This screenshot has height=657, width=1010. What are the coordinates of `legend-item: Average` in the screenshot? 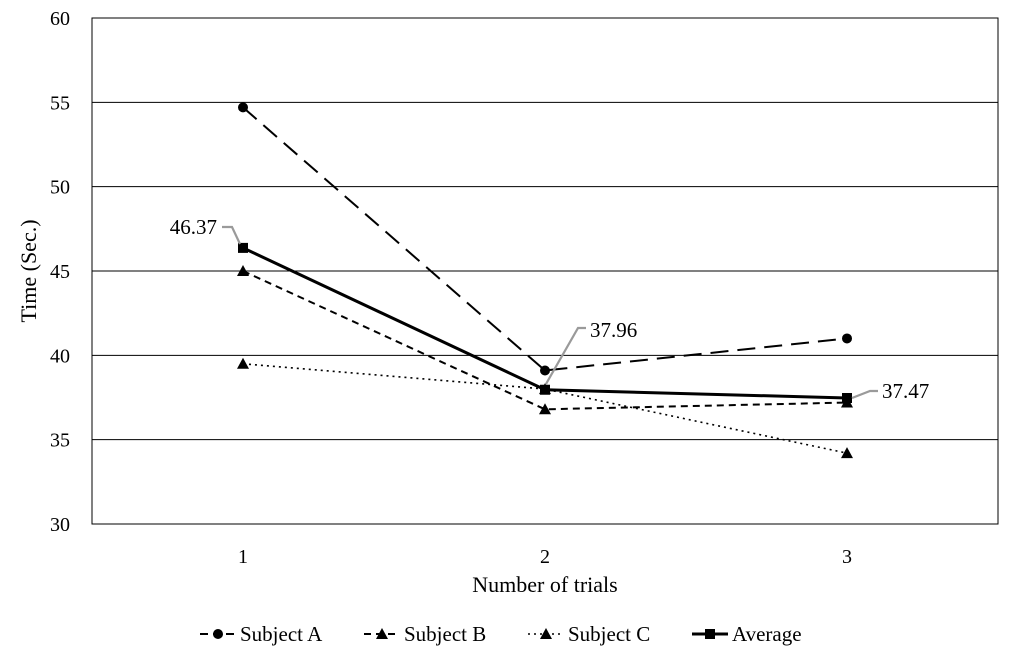 It's located at (747, 634).